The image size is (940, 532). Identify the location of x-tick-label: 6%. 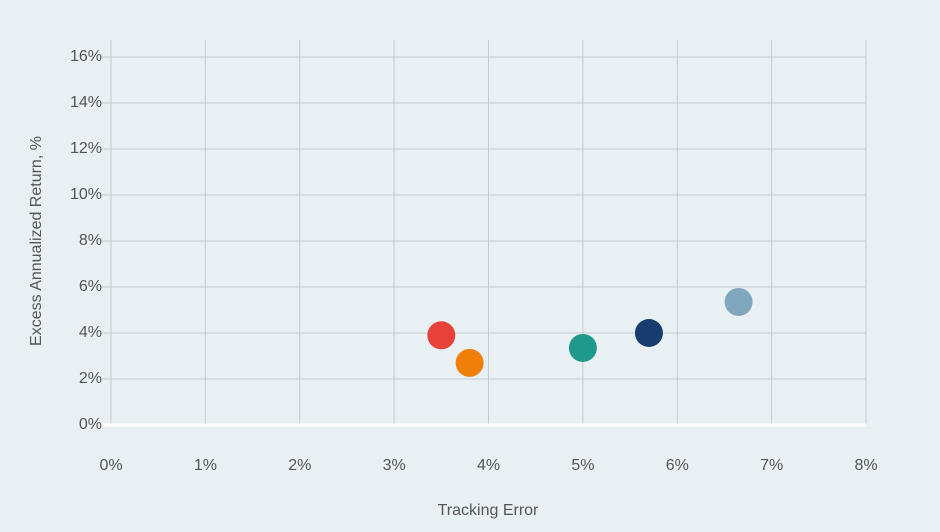
(677, 465).